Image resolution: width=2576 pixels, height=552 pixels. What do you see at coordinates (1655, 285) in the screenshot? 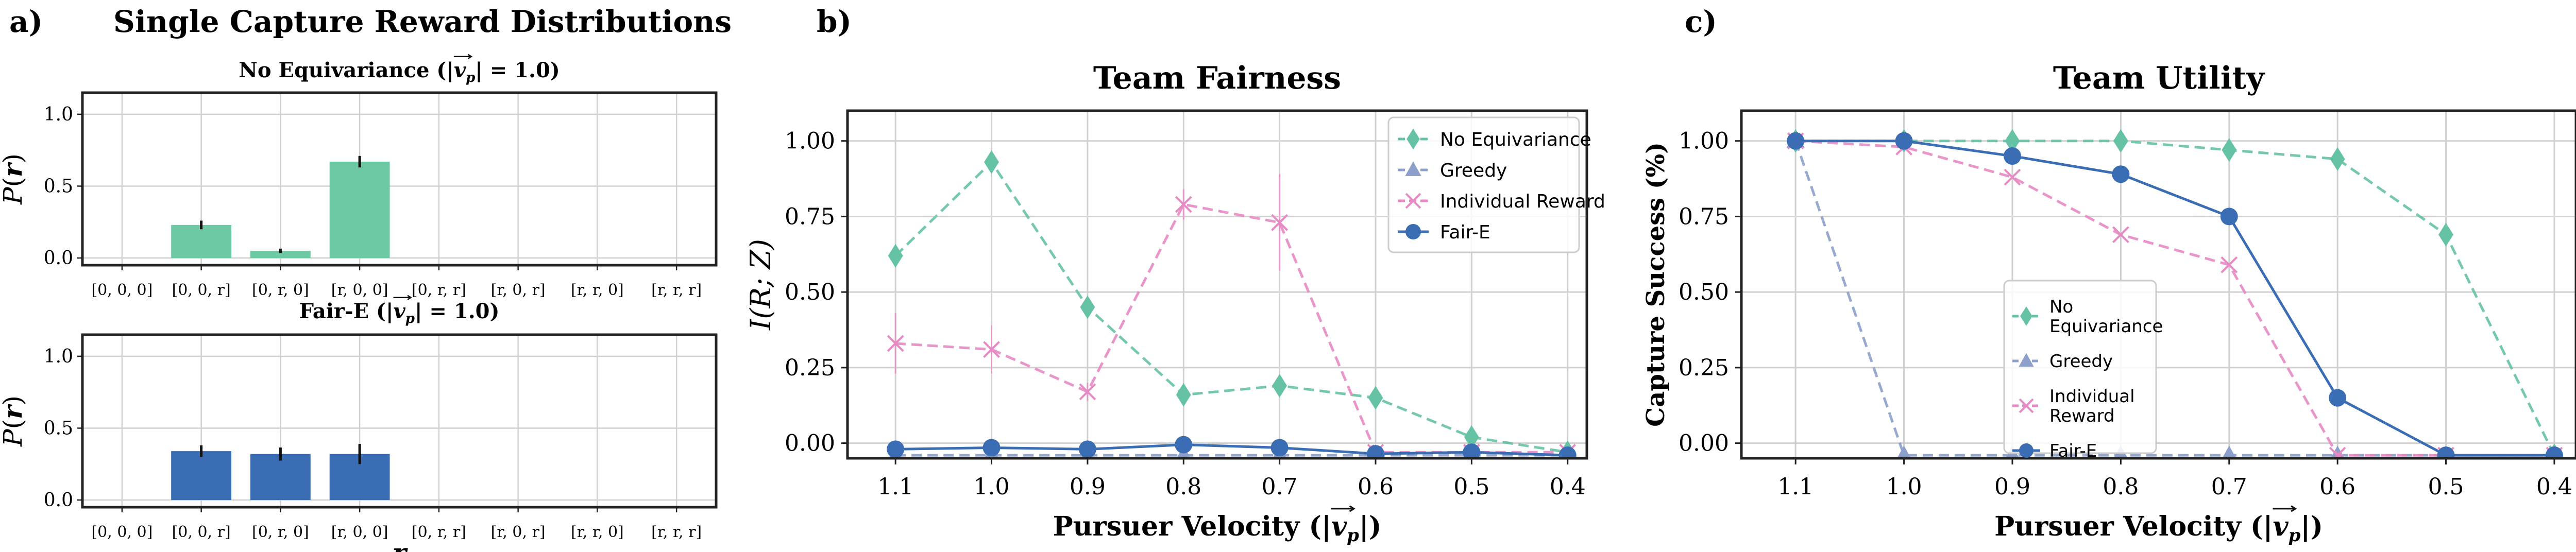
I see `y-axis-label: Capture Success (%)` at bounding box center [1655, 285].